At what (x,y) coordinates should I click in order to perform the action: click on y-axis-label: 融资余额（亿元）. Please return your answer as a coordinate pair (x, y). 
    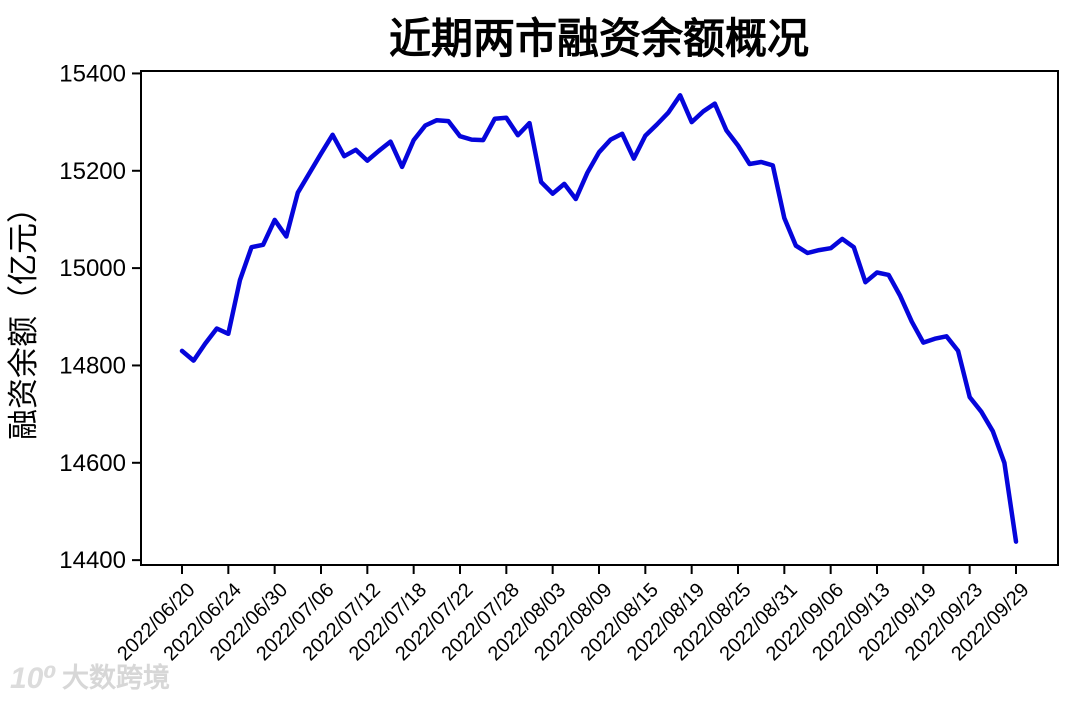
    Looking at the image, I should click on (23, 316).